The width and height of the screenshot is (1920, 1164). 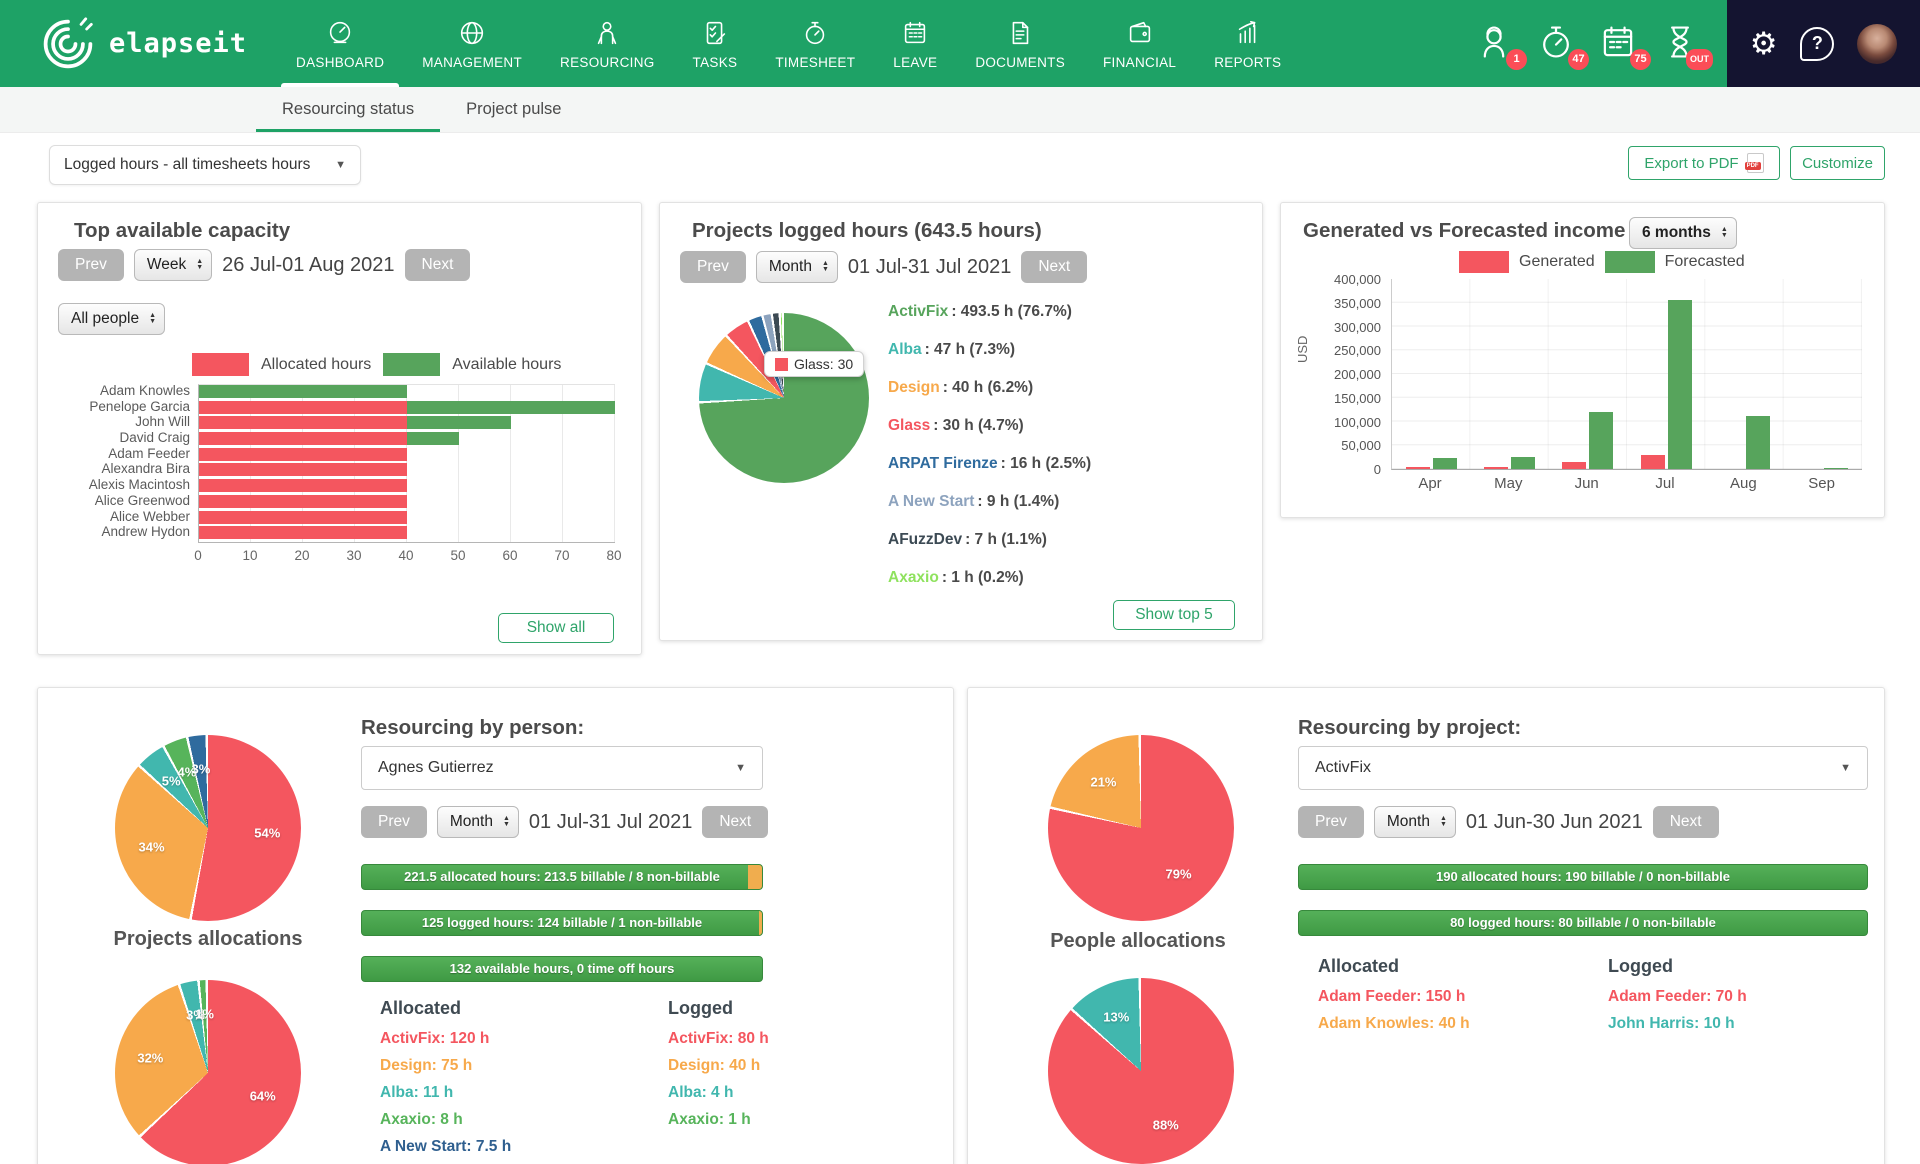 I want to click on capacity-next-button: Next, so click(x=437, y=265).